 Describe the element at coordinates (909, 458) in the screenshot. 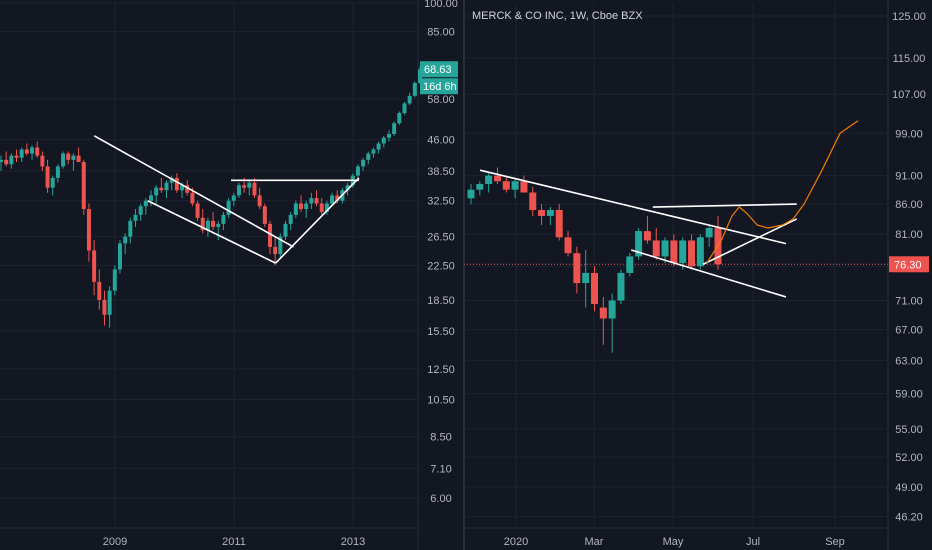

I see `y-tick-label: 52.00` at that location.